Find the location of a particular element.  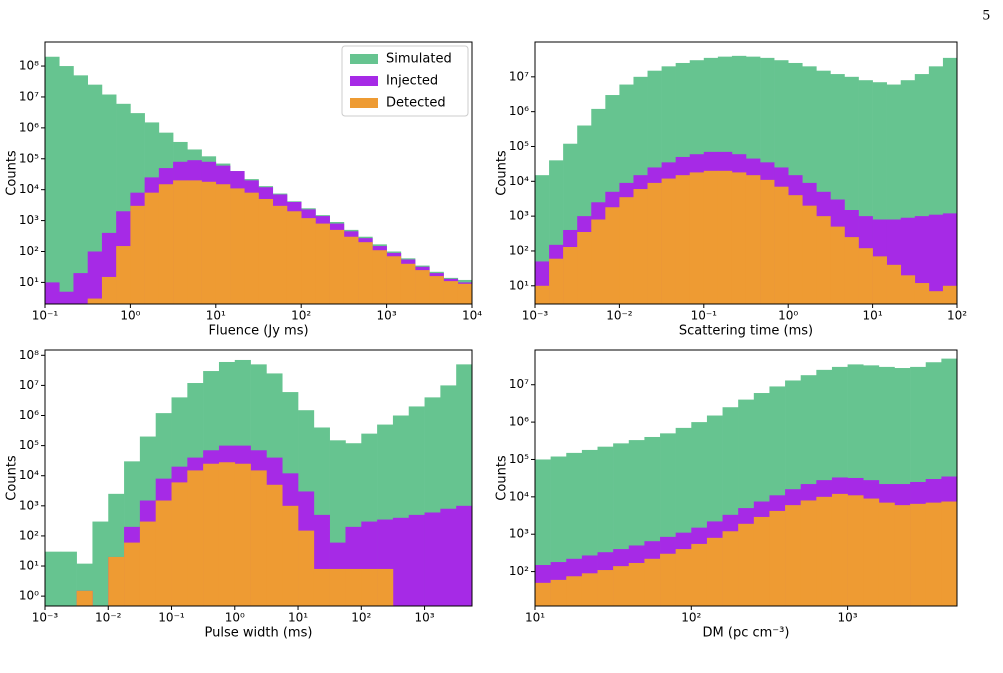

y-tick-label: 10⁸ is located at coordinates (29, 355).